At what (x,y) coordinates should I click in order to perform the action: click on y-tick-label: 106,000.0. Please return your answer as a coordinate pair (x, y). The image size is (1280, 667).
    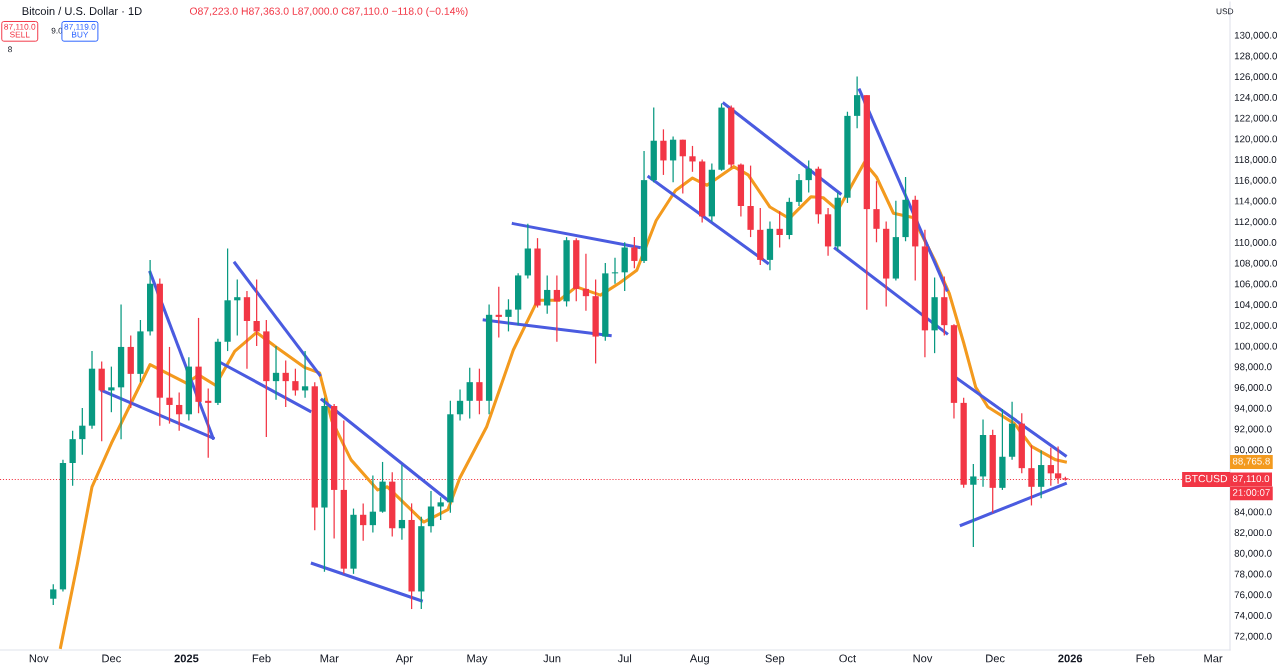
    Looking at the image, I should click on (1256, 284).